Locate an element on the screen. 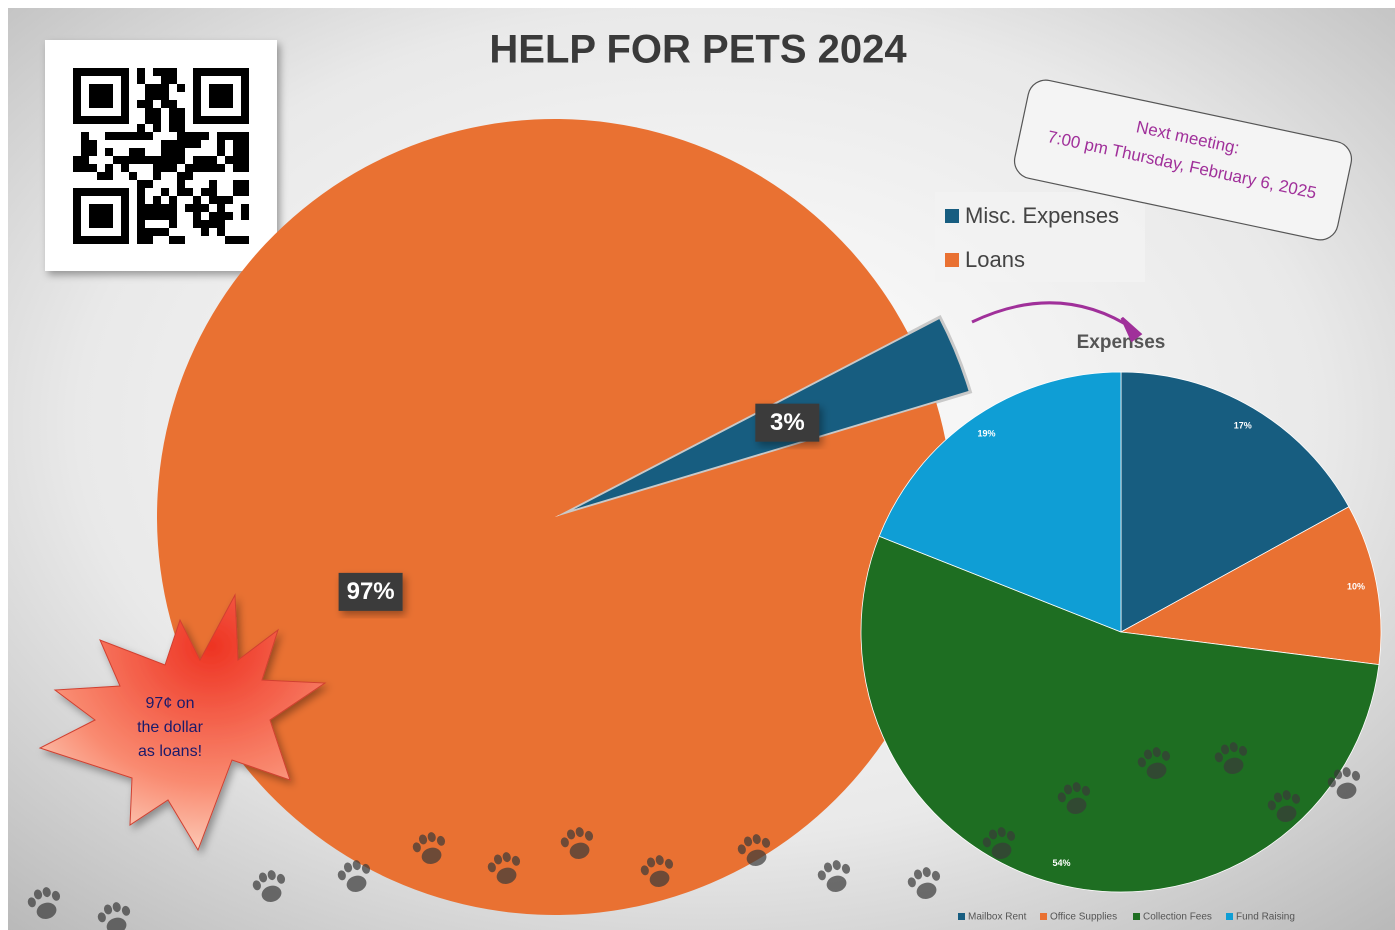 Image resolution: width=1395 pixels, height=930 pixels. callout-line: 97¢ on is located at coordinates (170, 703).